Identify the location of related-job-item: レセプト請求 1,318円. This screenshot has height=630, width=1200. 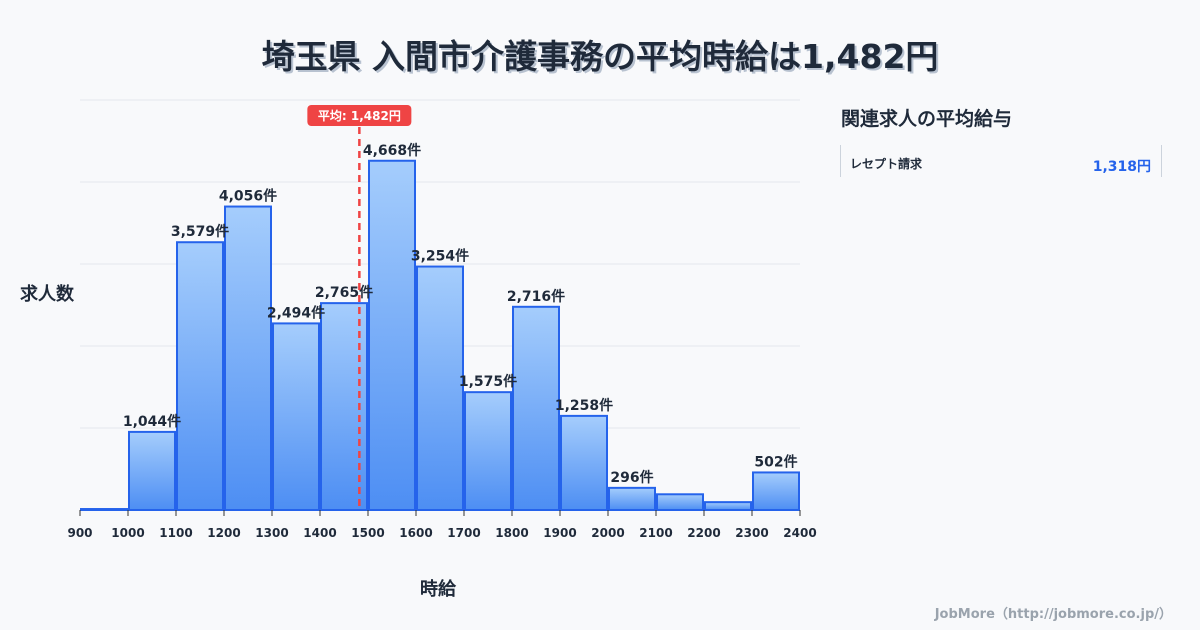
(1001, 161).